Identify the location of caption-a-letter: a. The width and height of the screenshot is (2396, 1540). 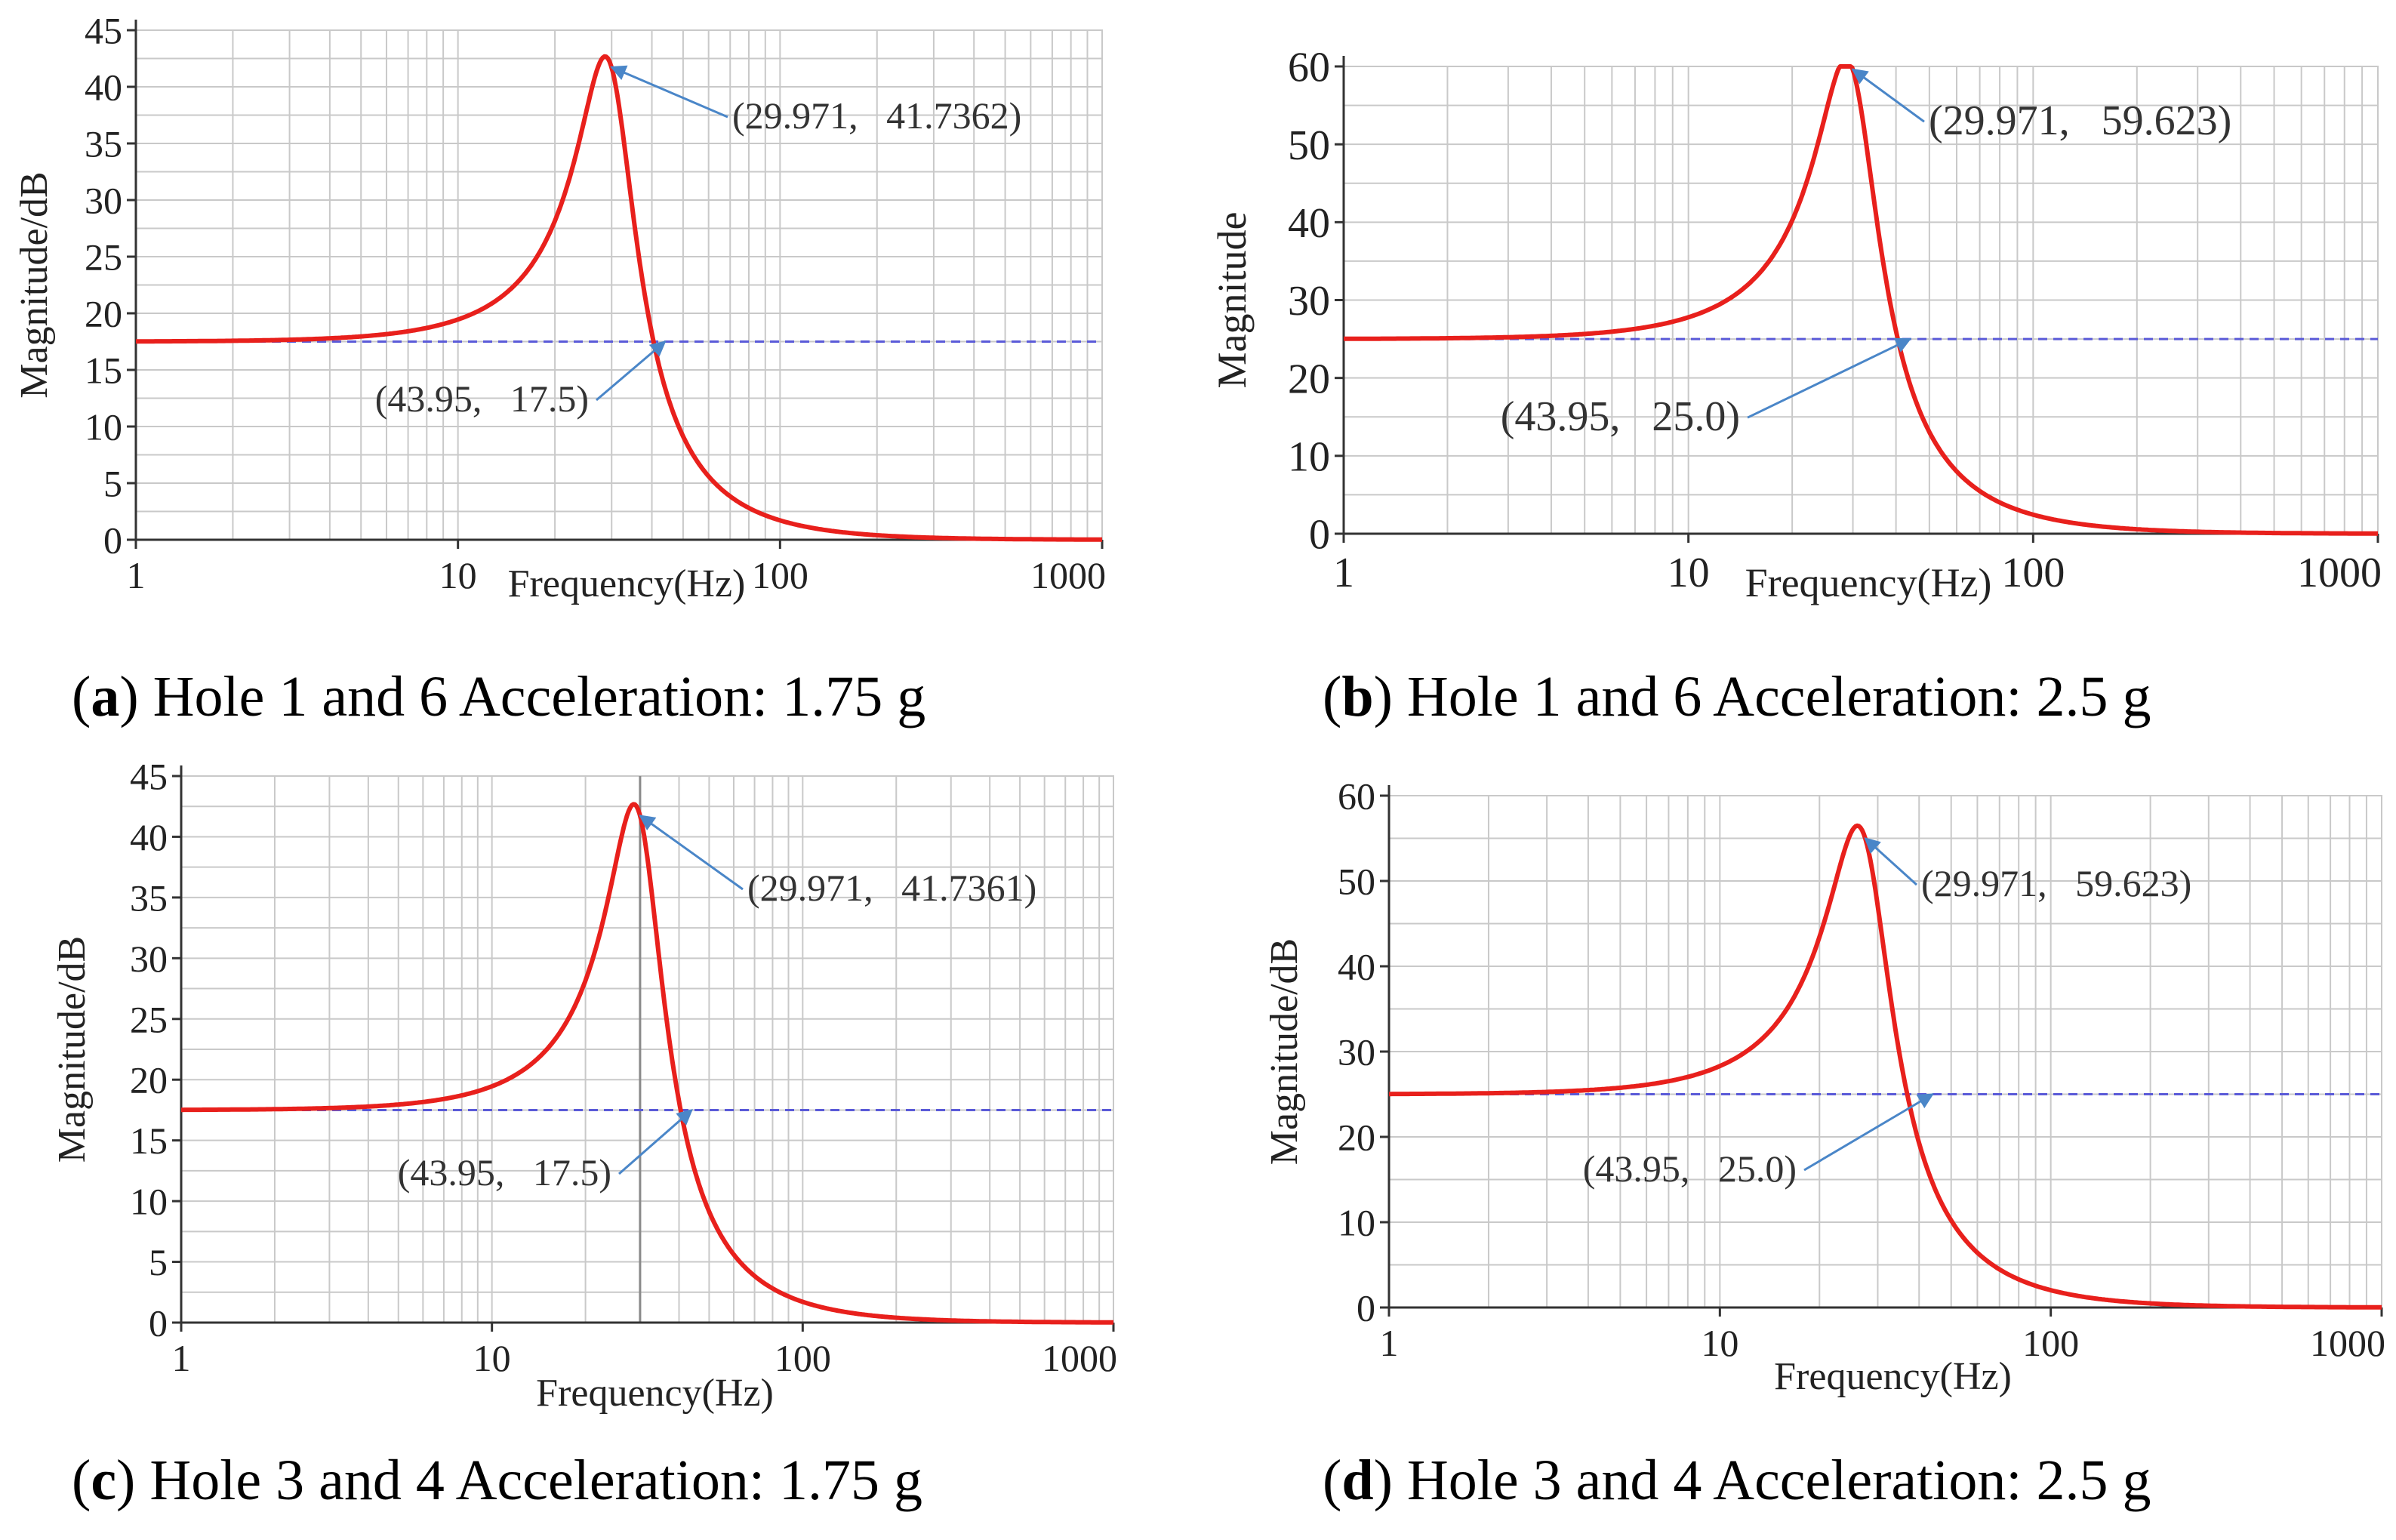
(105, 696).